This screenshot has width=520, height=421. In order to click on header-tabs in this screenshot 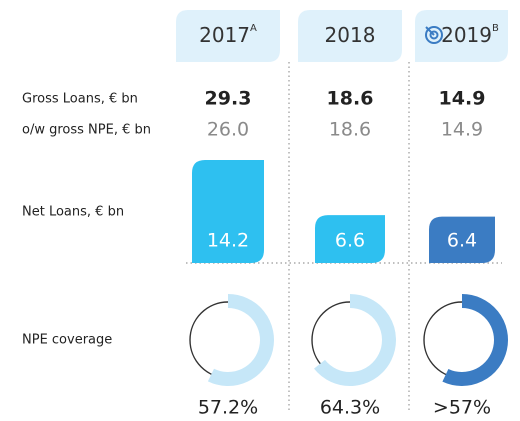, I will do `click(342, 36)`.